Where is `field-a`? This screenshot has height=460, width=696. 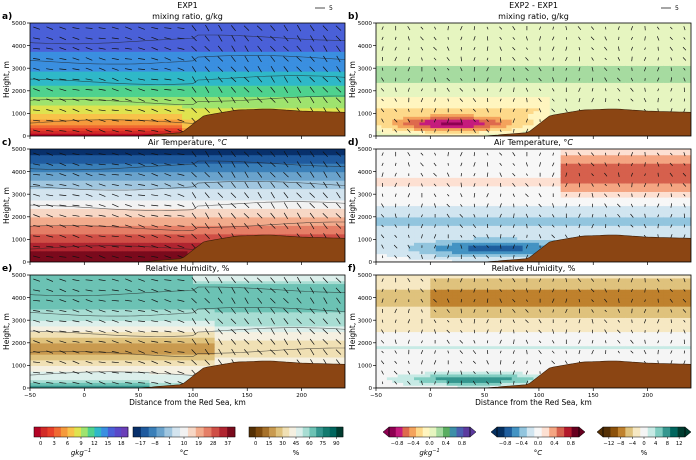 field-a is located at coordinates (187, 79).